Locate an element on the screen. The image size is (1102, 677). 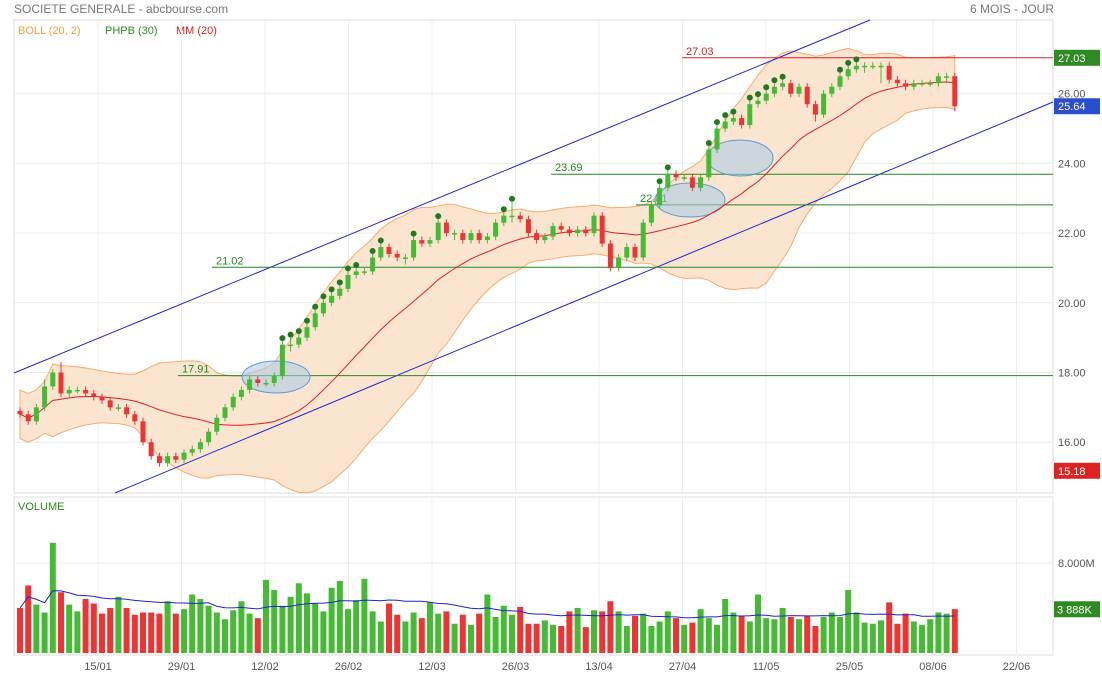
price-tag-label: 27.03 is located at coordinates (1072, 59).